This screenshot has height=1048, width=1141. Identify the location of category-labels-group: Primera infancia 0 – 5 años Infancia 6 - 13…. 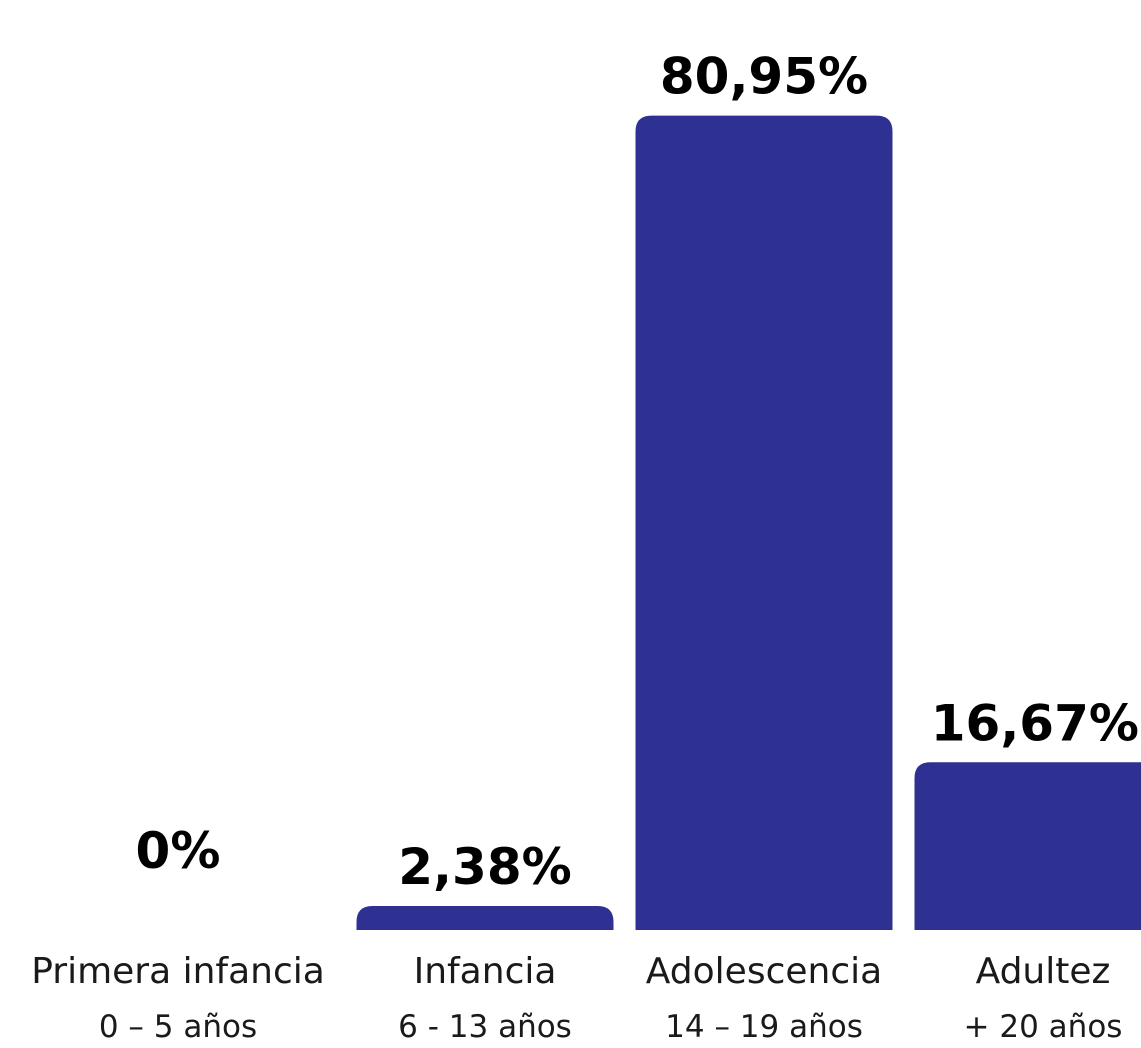
(576, 998).